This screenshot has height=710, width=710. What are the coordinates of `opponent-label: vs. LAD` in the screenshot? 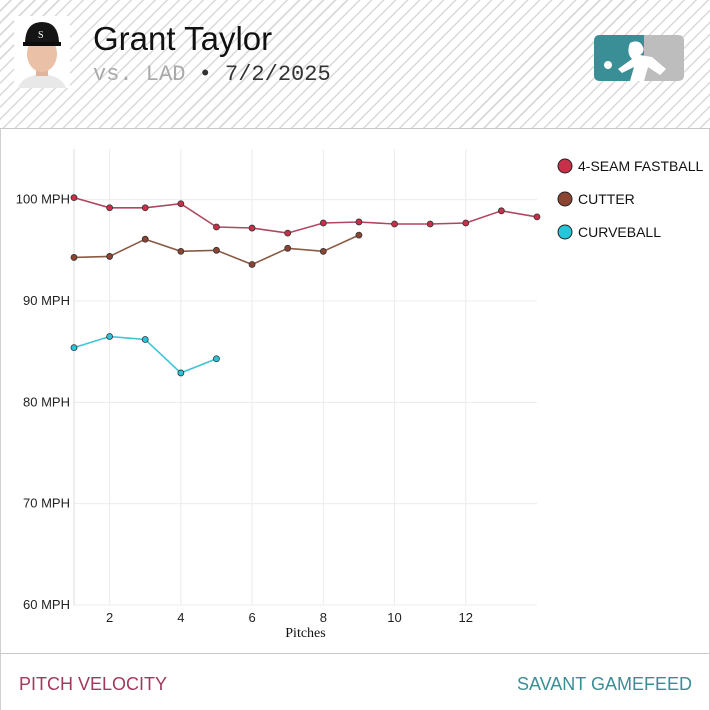 It's located at (139, 74).